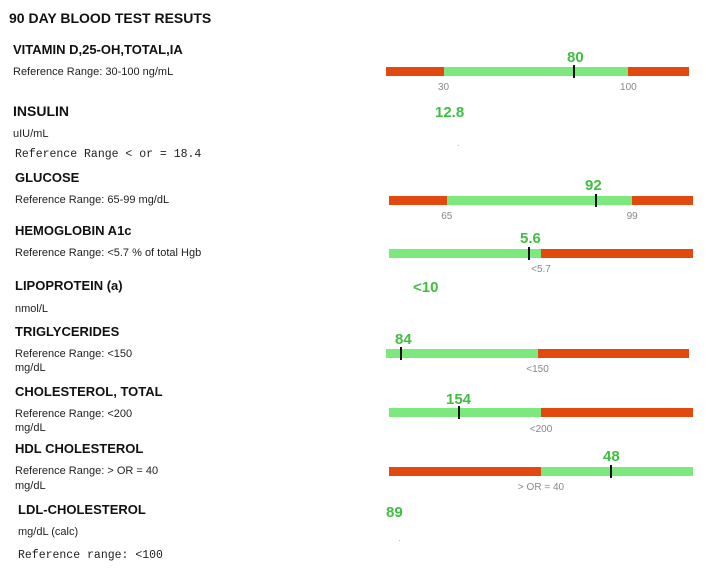 The image size is (708, 576). I want to click on test-result-value: 84, so click(403, 339).